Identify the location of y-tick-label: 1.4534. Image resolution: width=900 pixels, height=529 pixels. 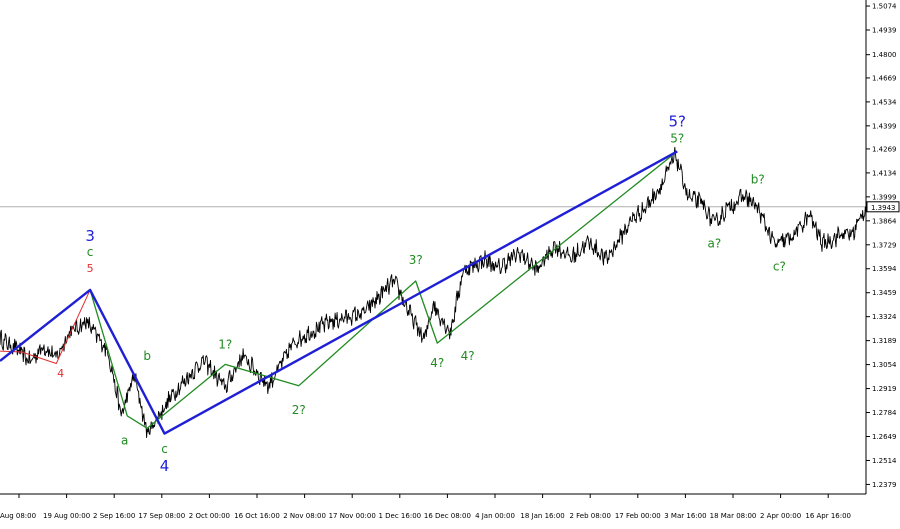
(884, 102).